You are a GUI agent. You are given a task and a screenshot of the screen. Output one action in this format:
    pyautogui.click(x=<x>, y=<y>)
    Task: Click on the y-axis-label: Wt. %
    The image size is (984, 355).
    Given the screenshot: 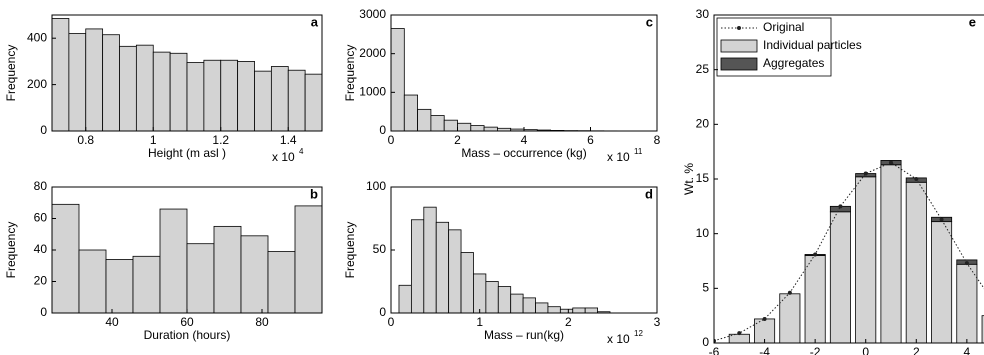 What is the action you would take?
    pyautogui.click(x=689, y=179)
    